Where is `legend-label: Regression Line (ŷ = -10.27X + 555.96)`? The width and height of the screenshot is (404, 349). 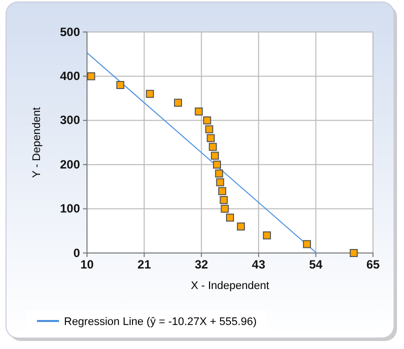
legend-label: Regression Line (ŷ = -10.27X + 555.96) is located at coordinates (160, 322).